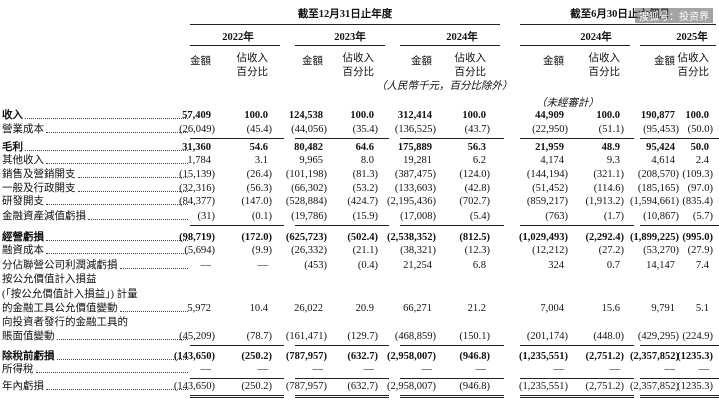 The width and height of the screenshot is (719, 408). I want to click on row-label-text: 銷售及營銷開支, so click(39, 174).